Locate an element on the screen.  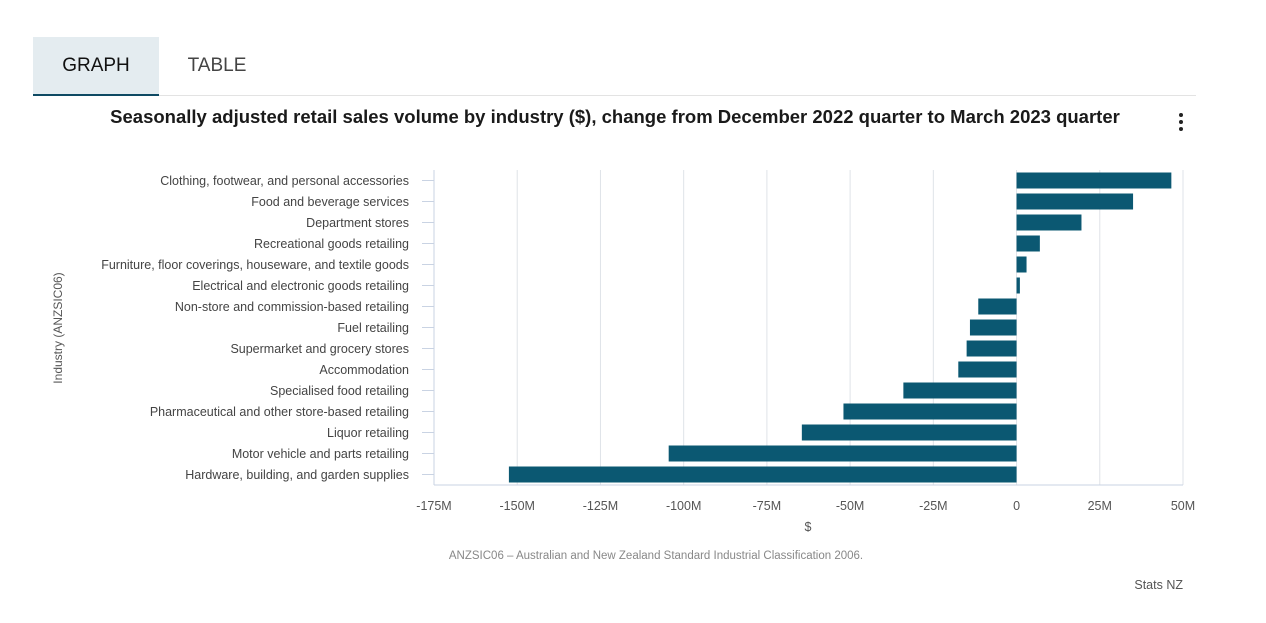
y-axis-title: Industry (ANZSIC06) is located at coordinates (58, 327).